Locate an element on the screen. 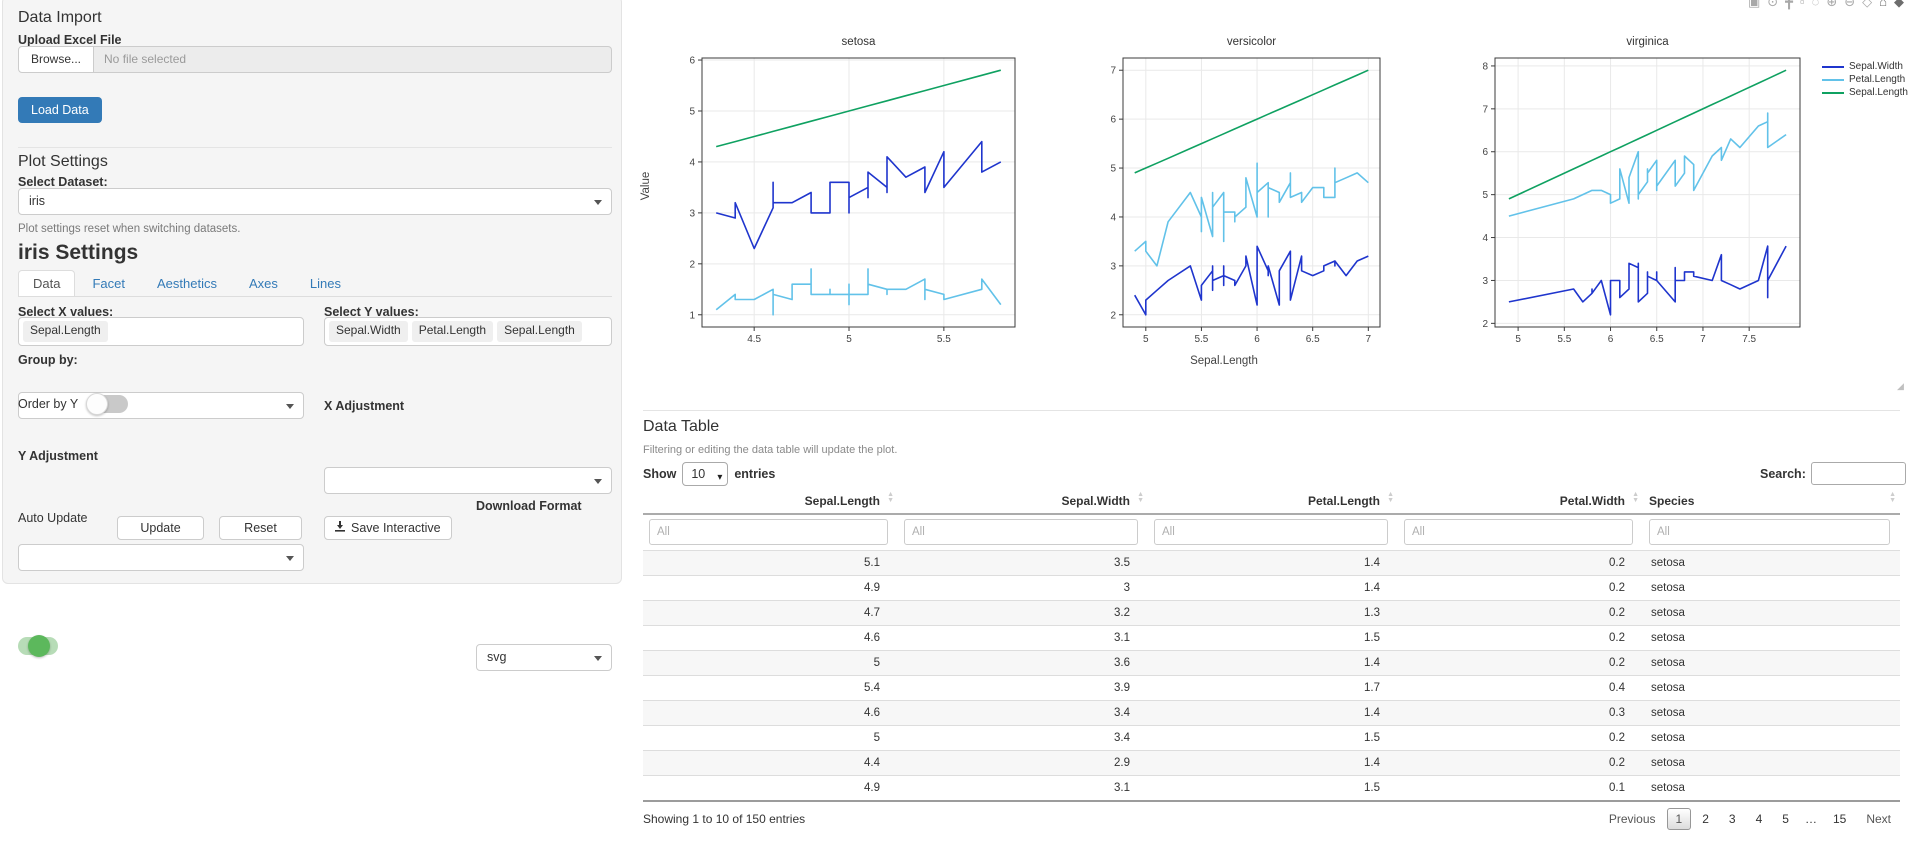 The height and width of the screenshot is (855, 1910). column-header-species: Species ▲ ▼ is located at coordinates (1771, 502).